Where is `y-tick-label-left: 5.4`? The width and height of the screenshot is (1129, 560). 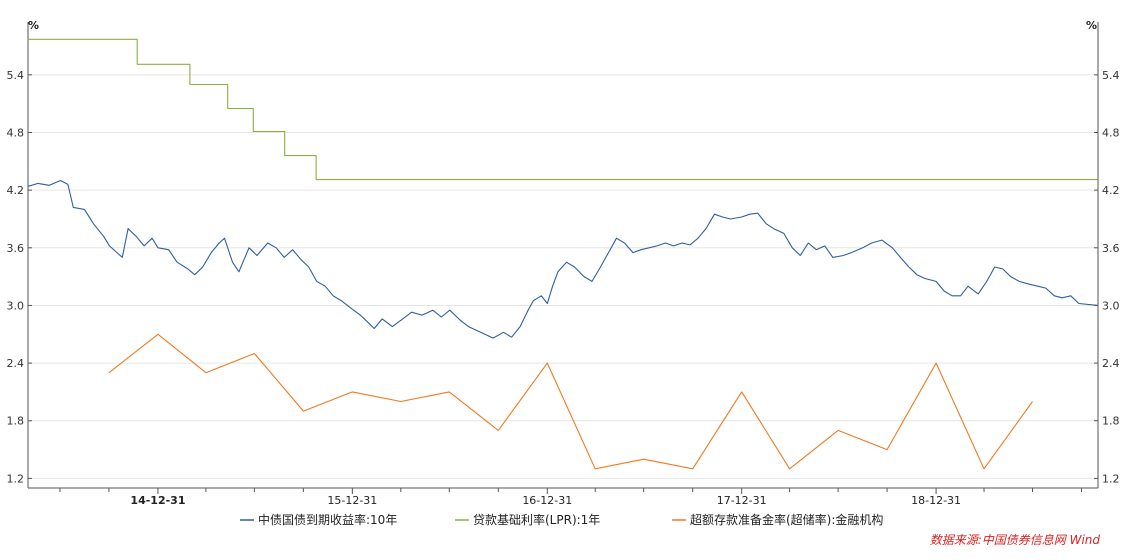
y-tick-label-left: 5.4 is located at coordinates (16, 75).